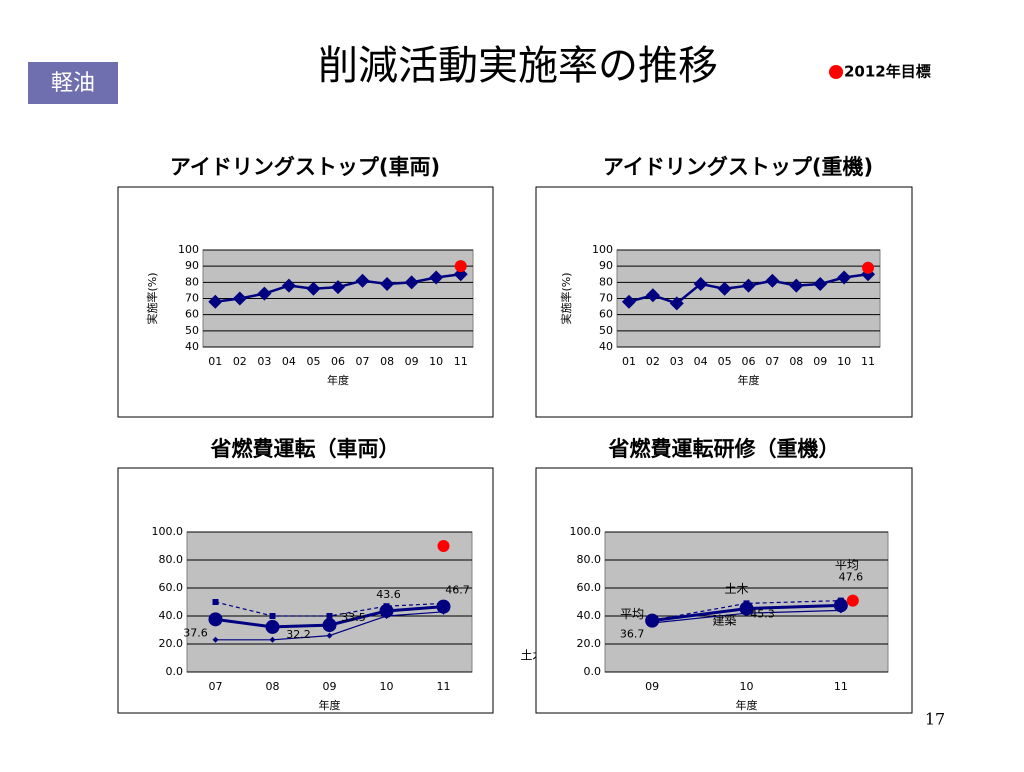 Image resolution: width=1024 pixels, height=772 pixels. I want to click on data-label: 37.6, so click(195, 632).